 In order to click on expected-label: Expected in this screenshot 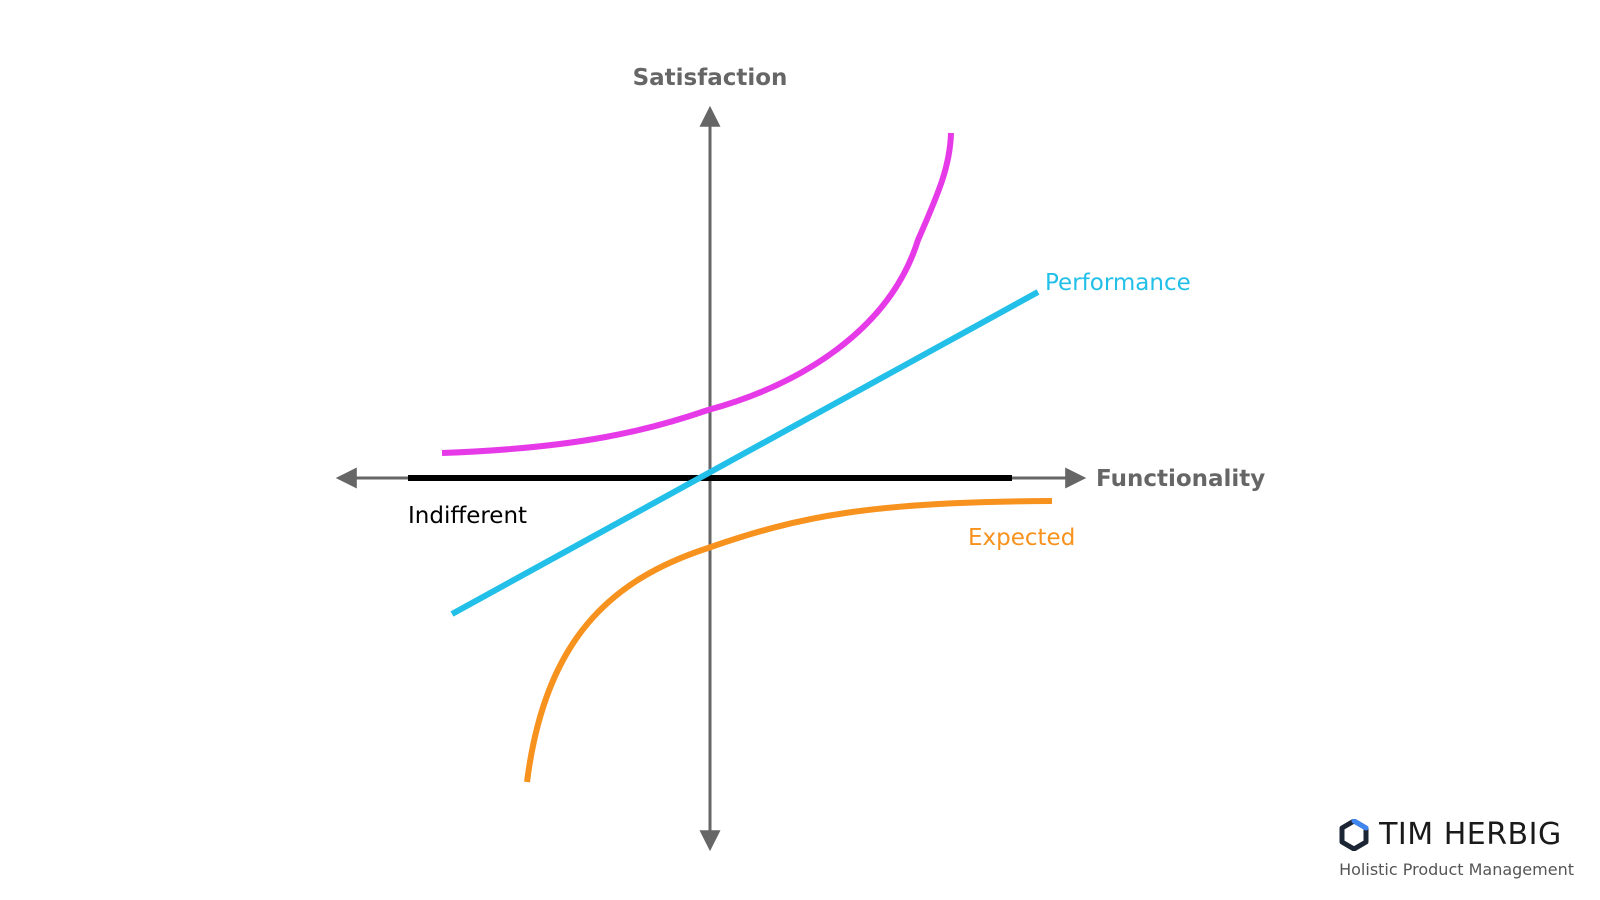, I will do `click(1021, 538)`.